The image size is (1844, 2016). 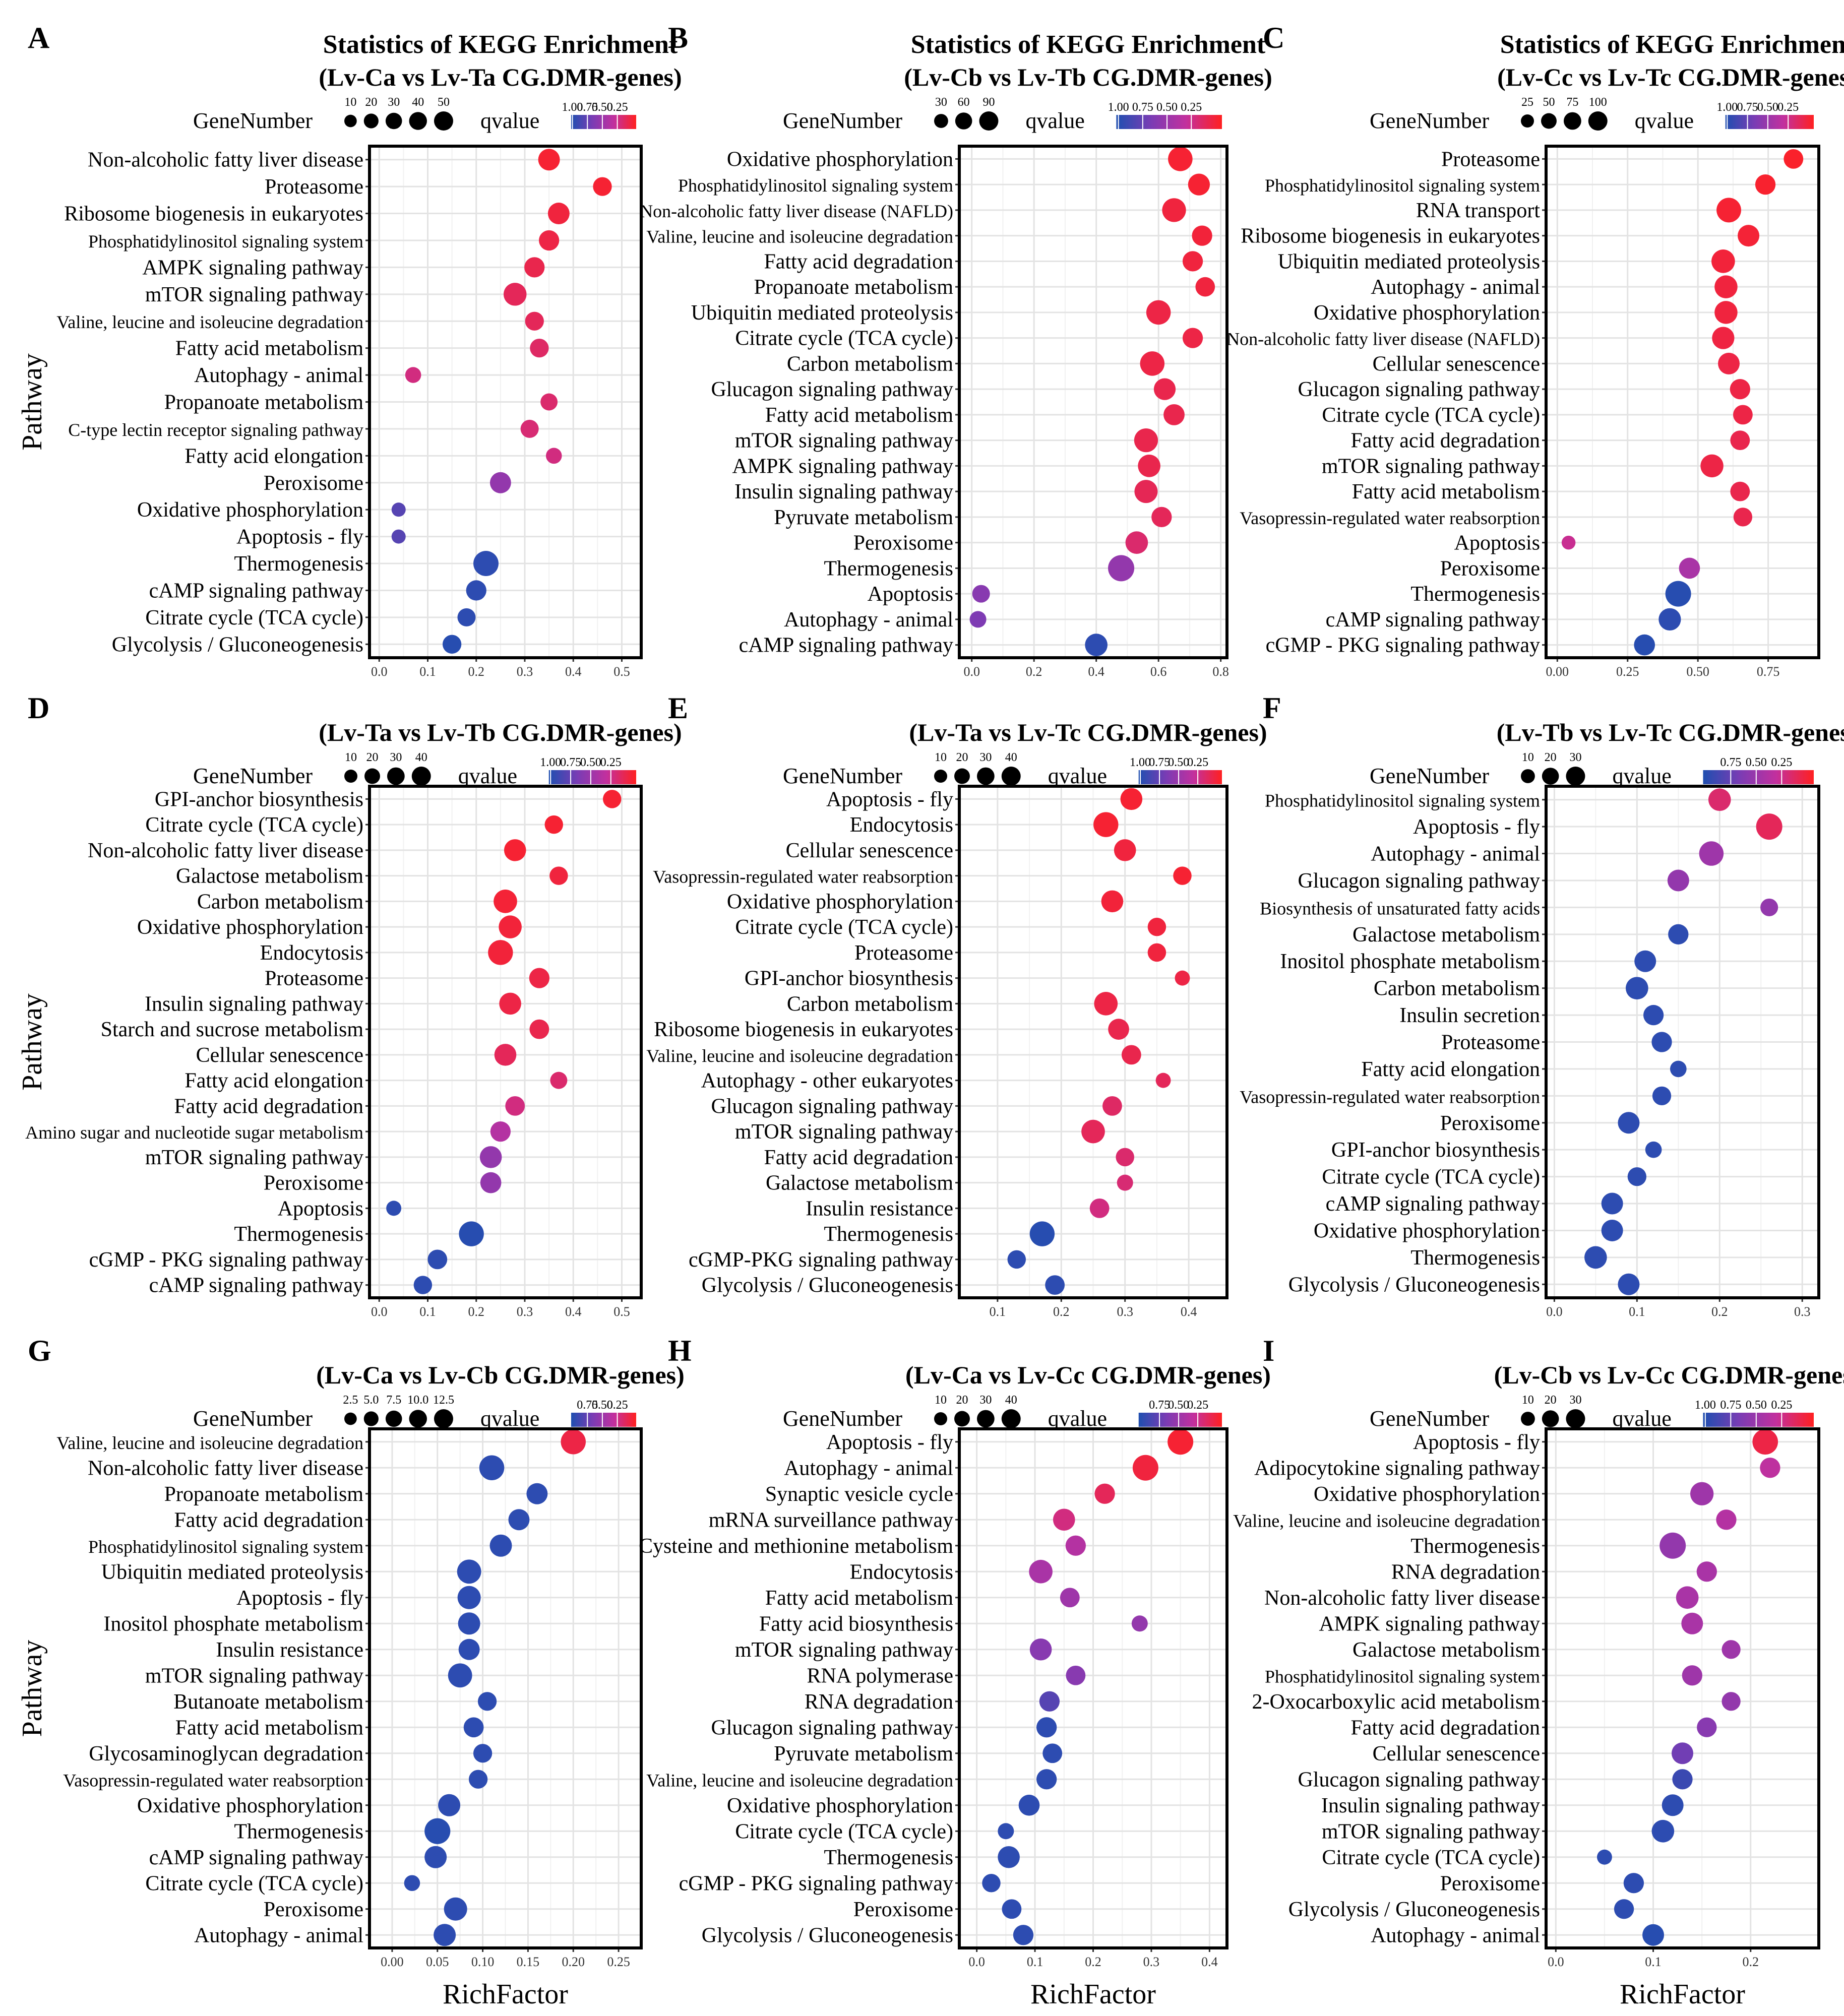 I want to click on pathway-label: Fatty acid biosynthesis, so click(x=856, y=1624).